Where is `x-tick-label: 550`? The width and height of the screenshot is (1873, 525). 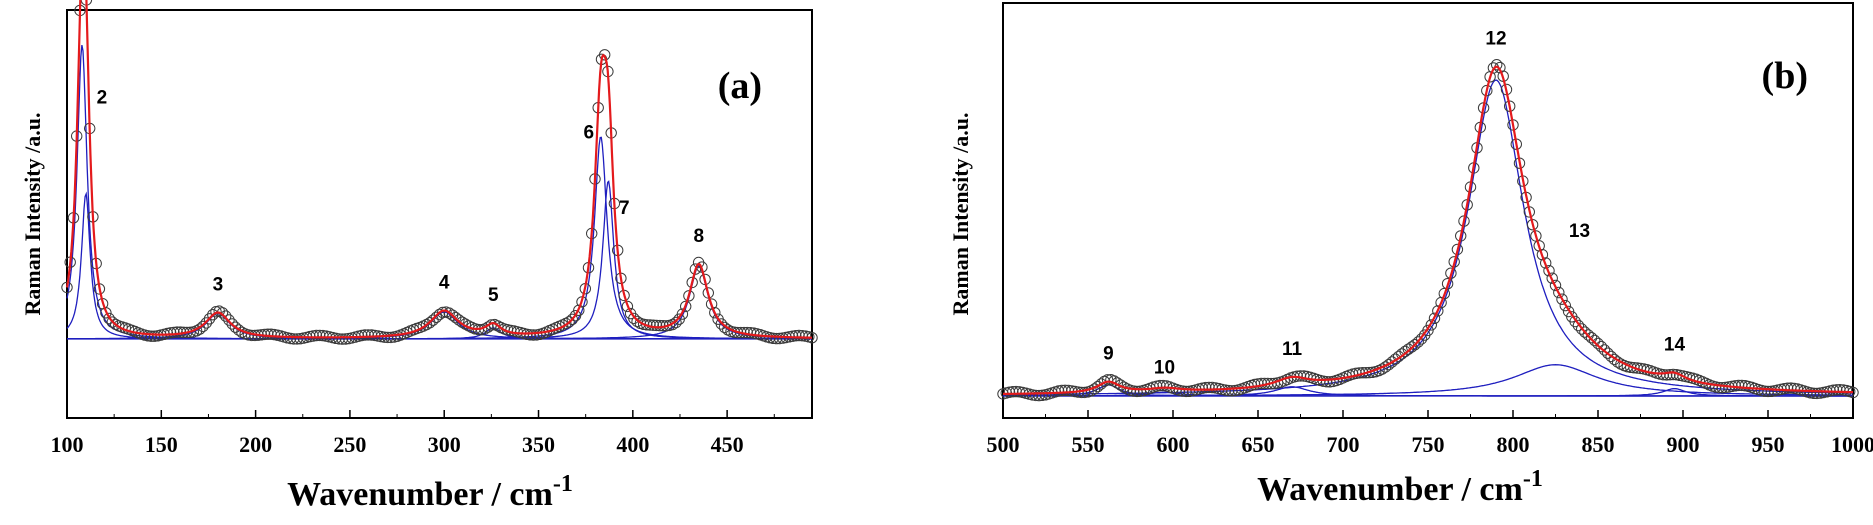
x-tick-label: 550 is located at coordinates (1088, 444).